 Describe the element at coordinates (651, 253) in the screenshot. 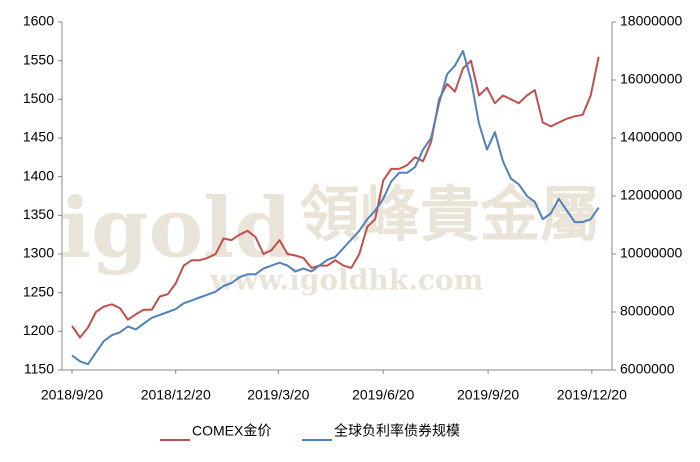

I see `y2-tick-label: 10000000` at that location.